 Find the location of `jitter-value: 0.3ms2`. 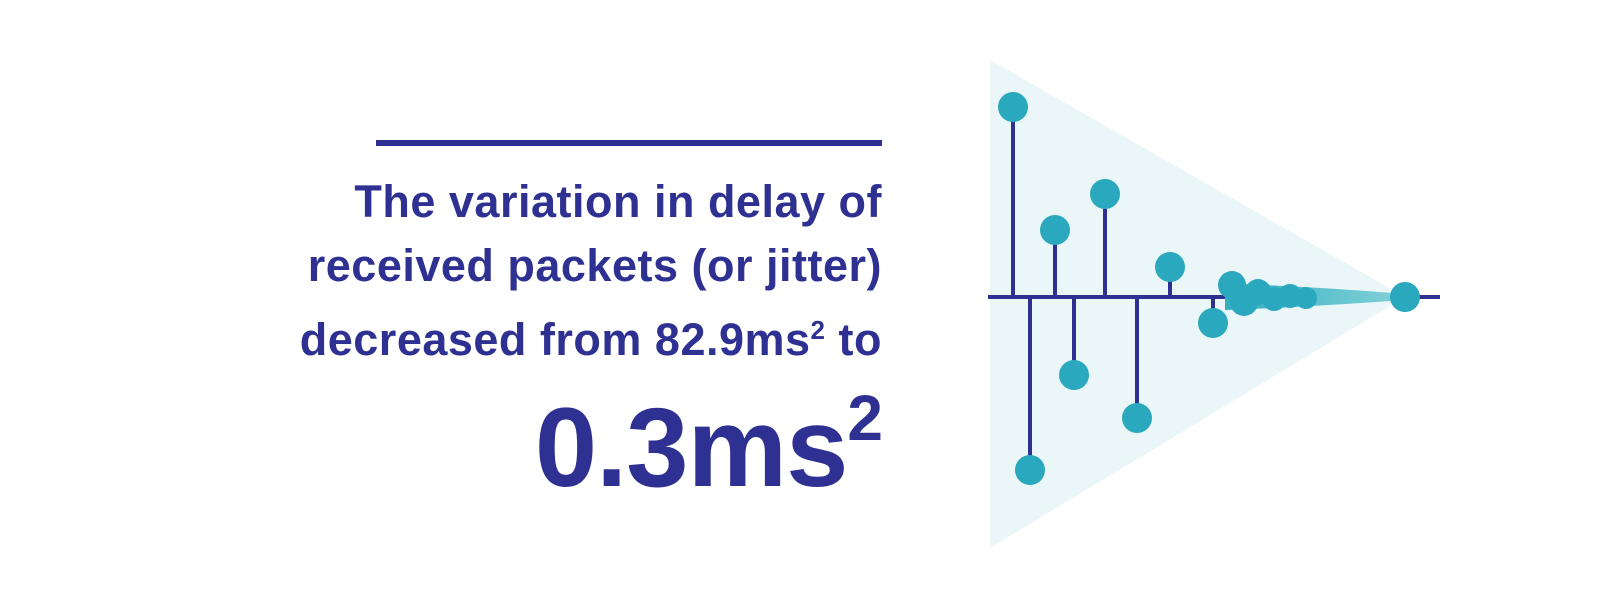

jitter-value: 0.3ms2 is located at coordinates (708, 434).